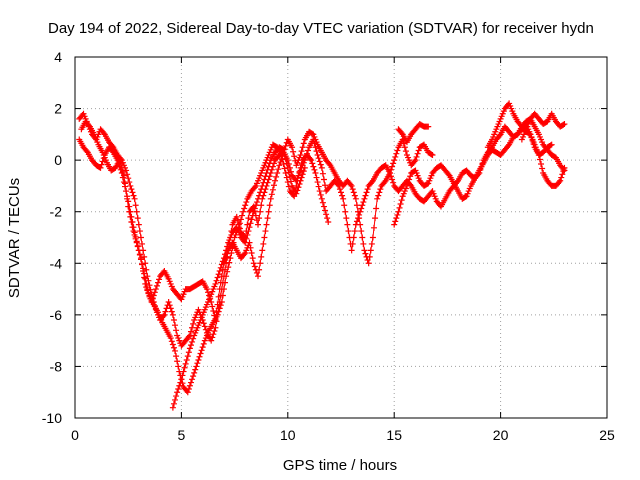 This screenshot has height=480, width=640. Describe the element at coordinates (501, 435) in the screenshot. I see `x-tick-label: 20` at that location.